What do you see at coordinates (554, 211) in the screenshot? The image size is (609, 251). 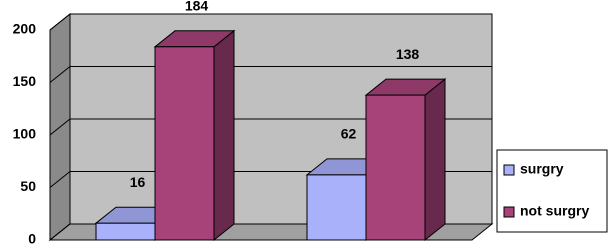 I see `legend-label: not surgry` at bounding box center [554, 211].